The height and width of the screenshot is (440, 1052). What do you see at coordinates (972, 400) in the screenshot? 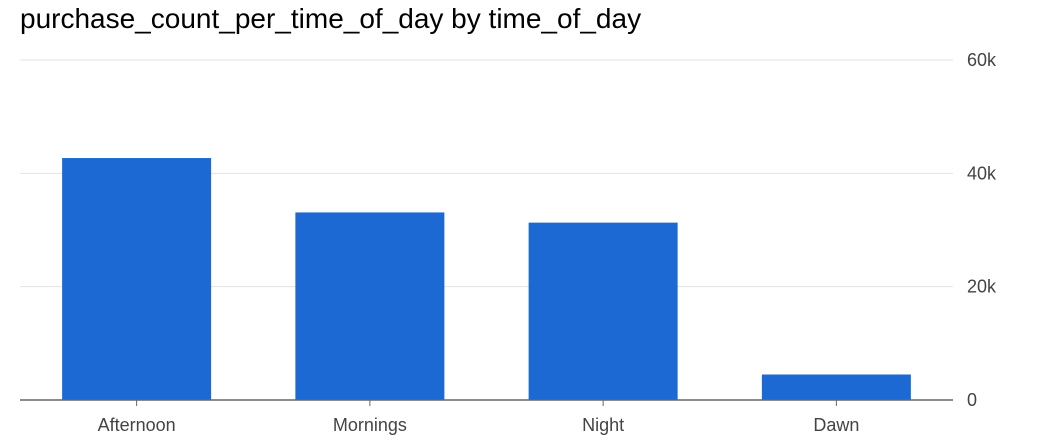
I see `y-tick-label: 0` at bounding box center [972, 400].